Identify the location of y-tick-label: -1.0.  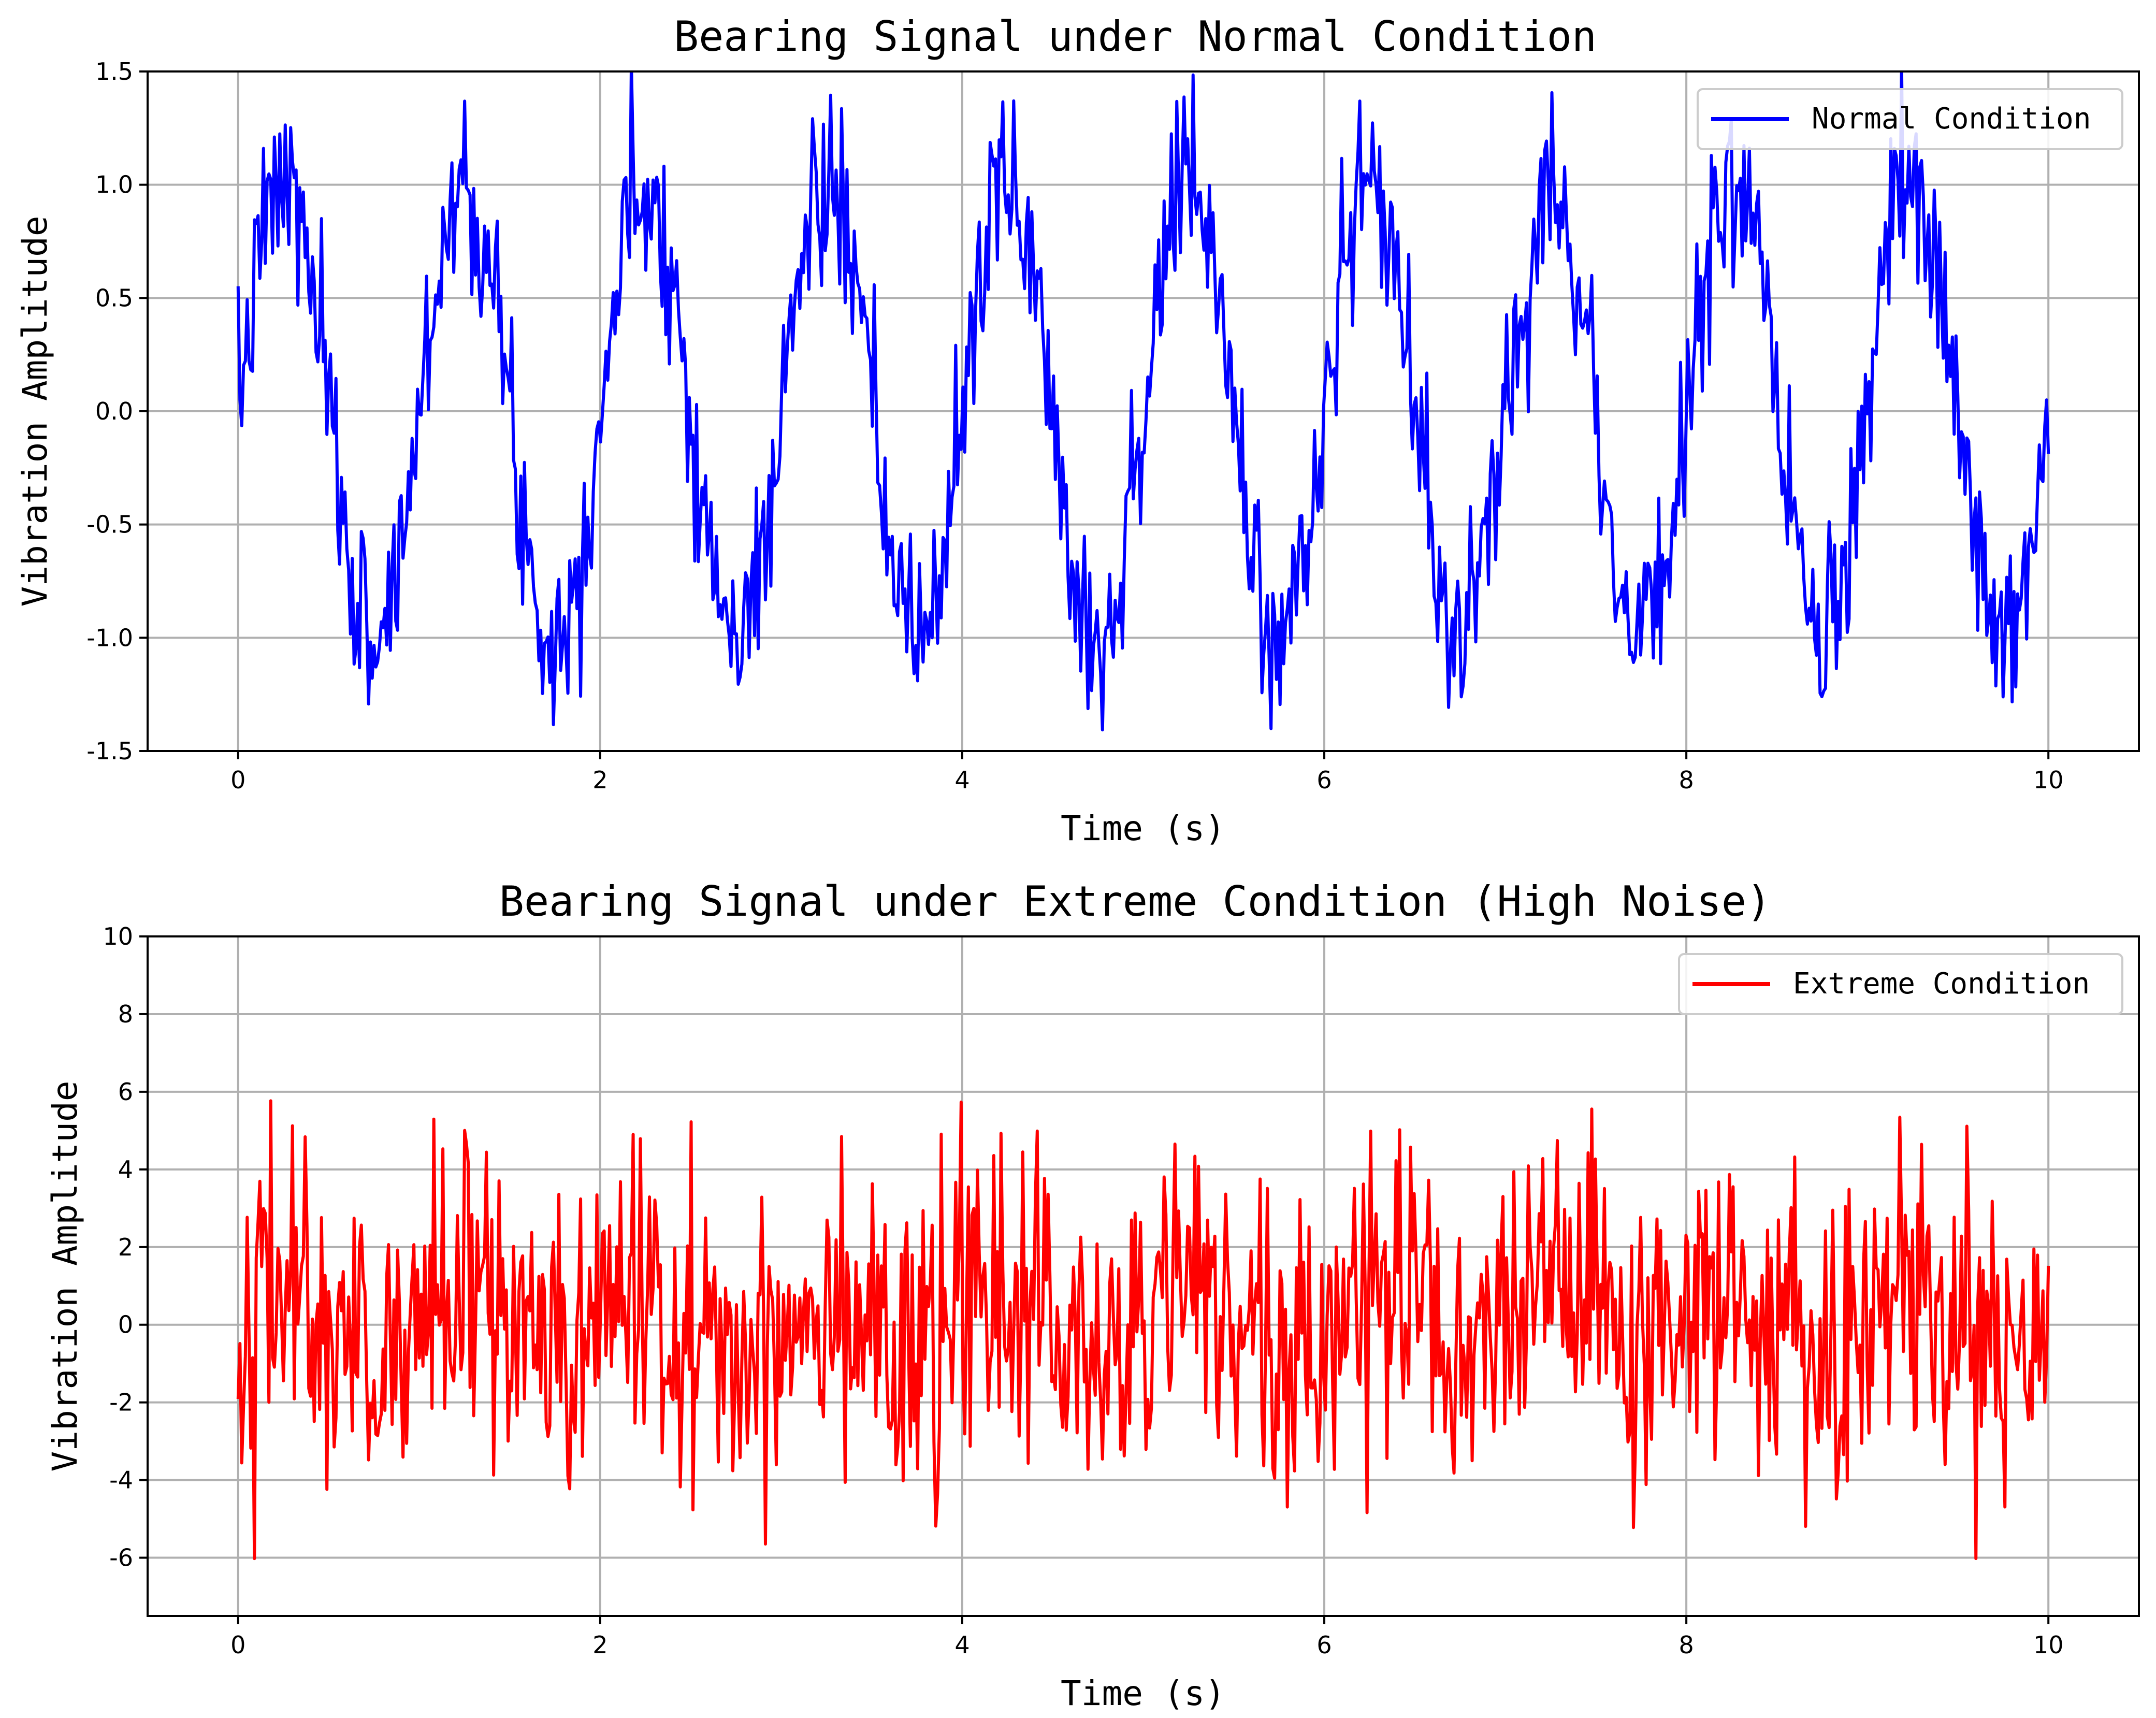
(109, 638).